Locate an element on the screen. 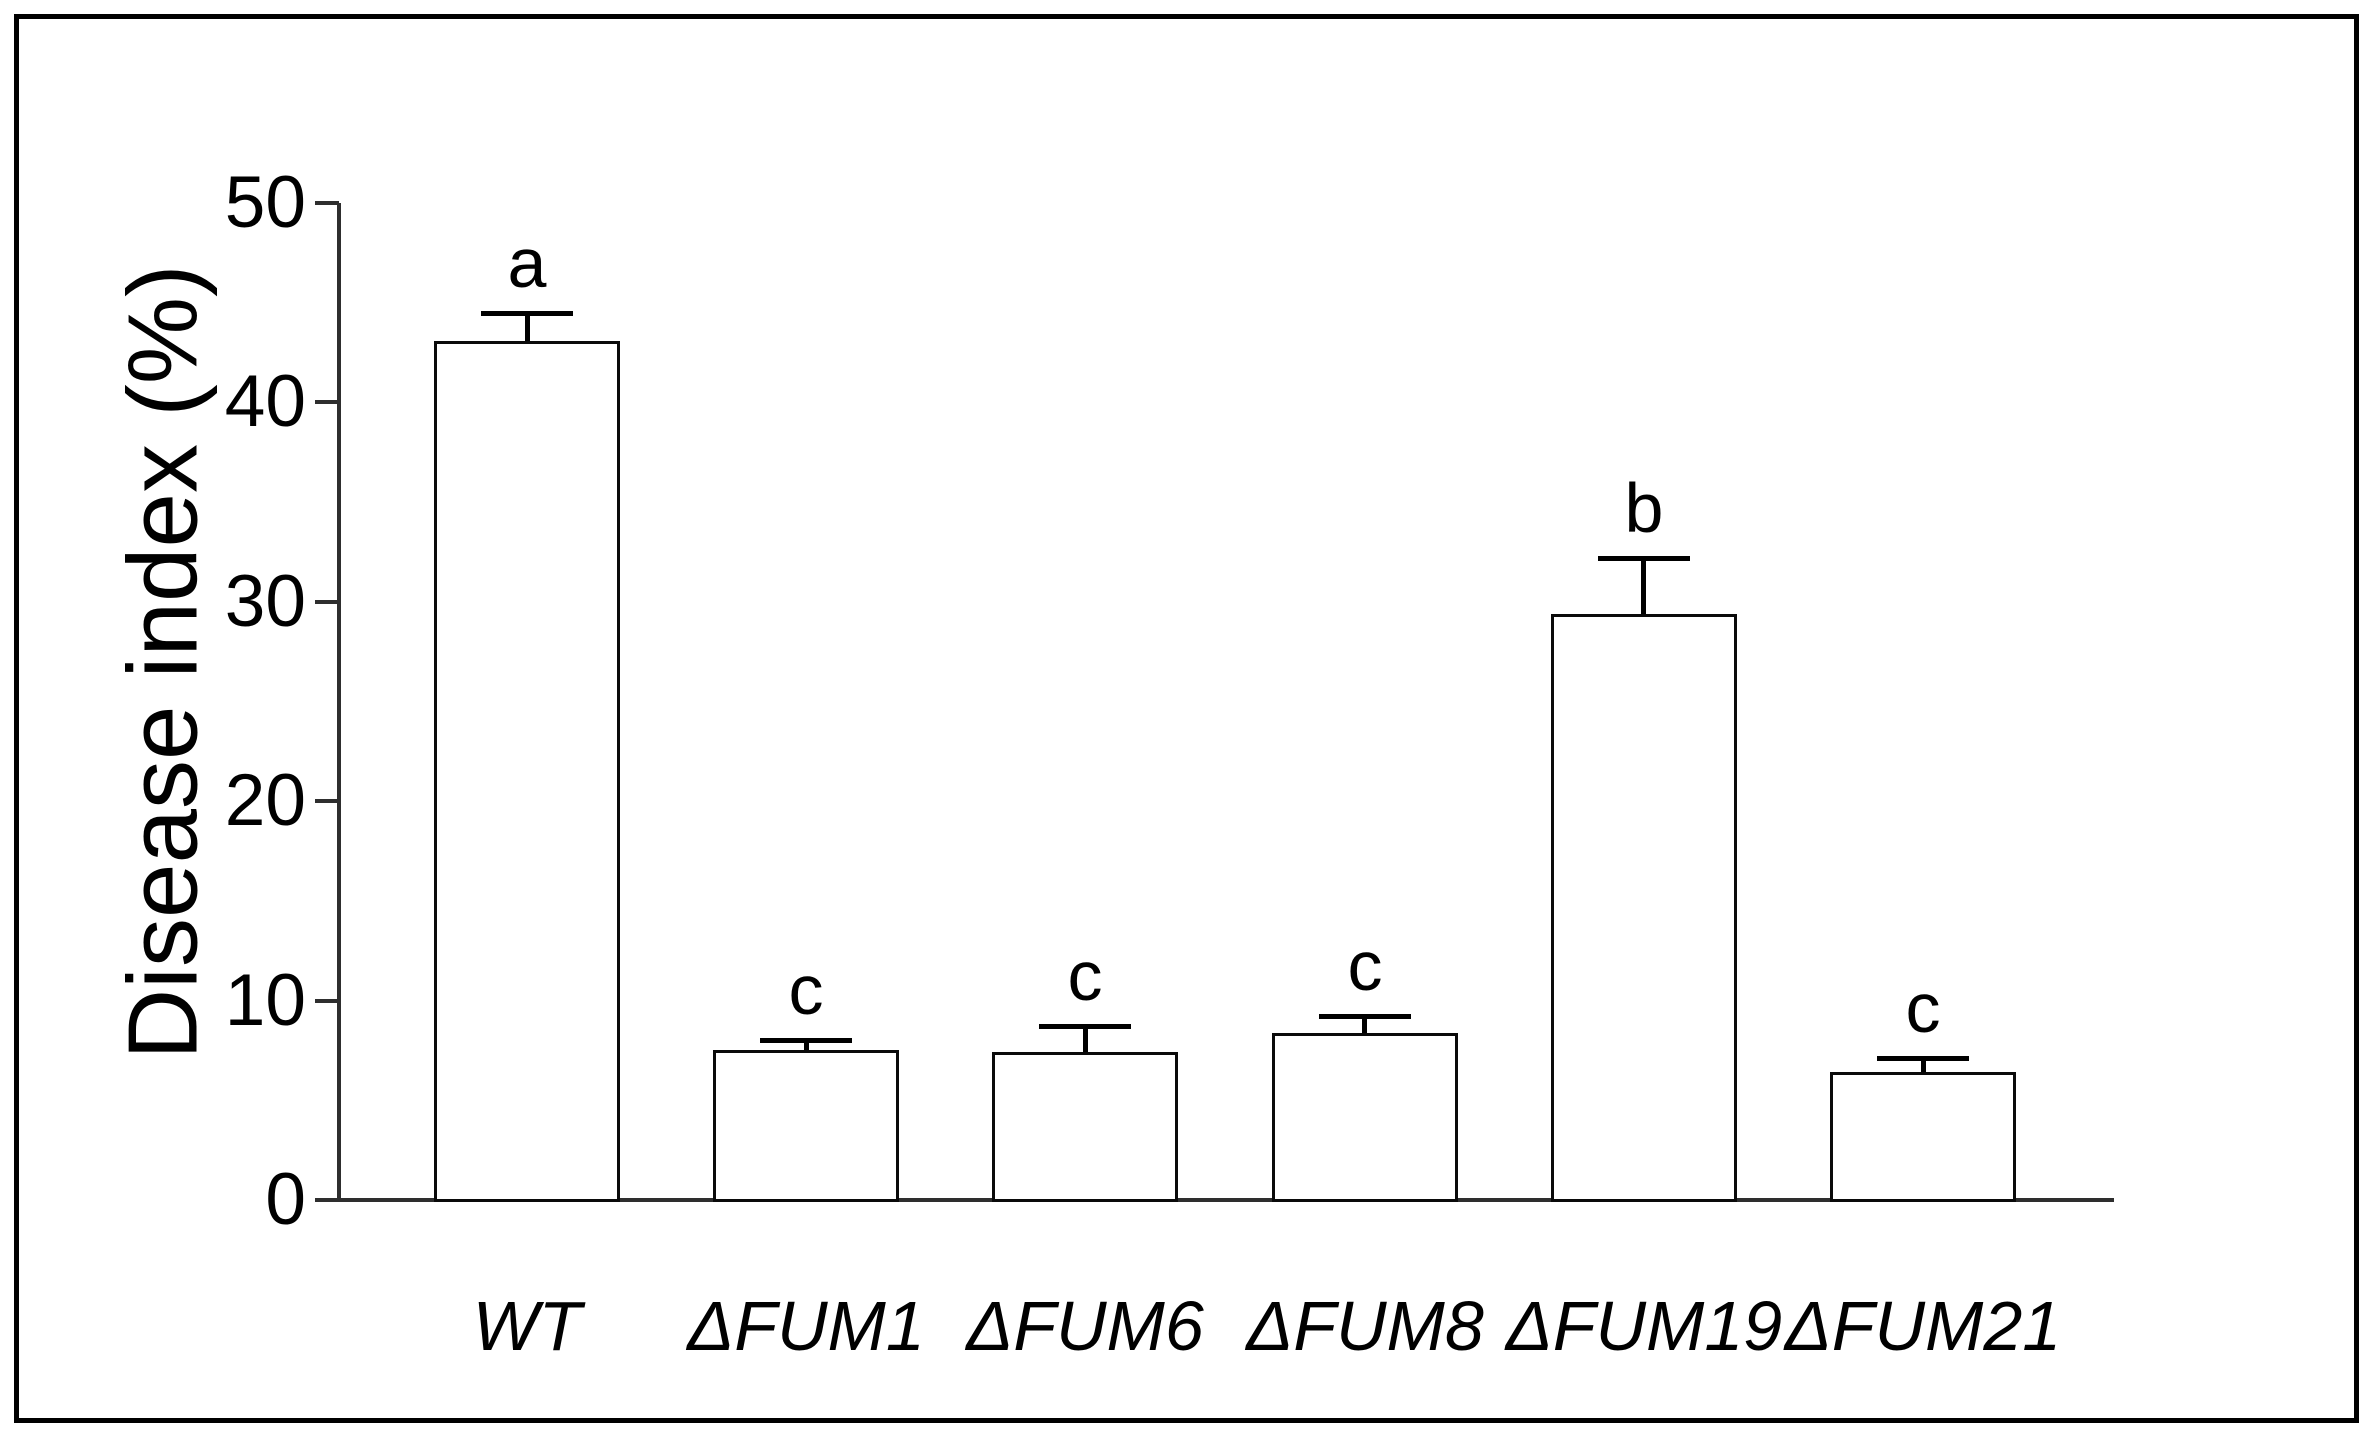  y-tick-label: 40 is located at coordinates (265, 401).